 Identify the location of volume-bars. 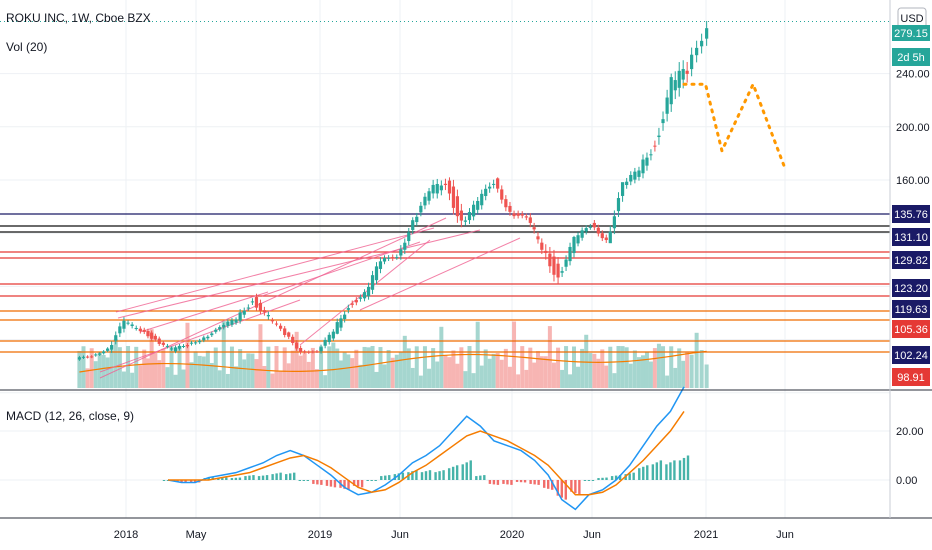
(393, 354).